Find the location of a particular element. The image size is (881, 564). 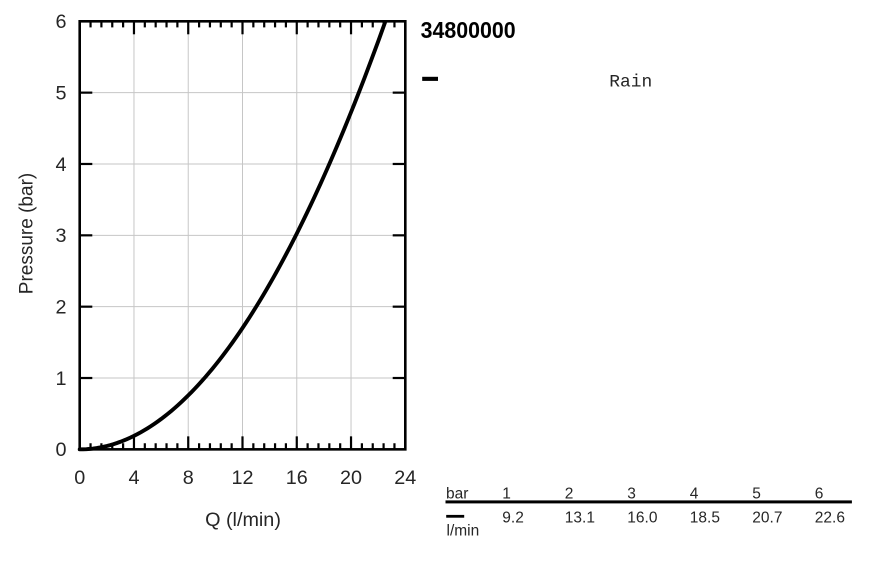

svg-text: 16 is located at coordinates (297, 478).